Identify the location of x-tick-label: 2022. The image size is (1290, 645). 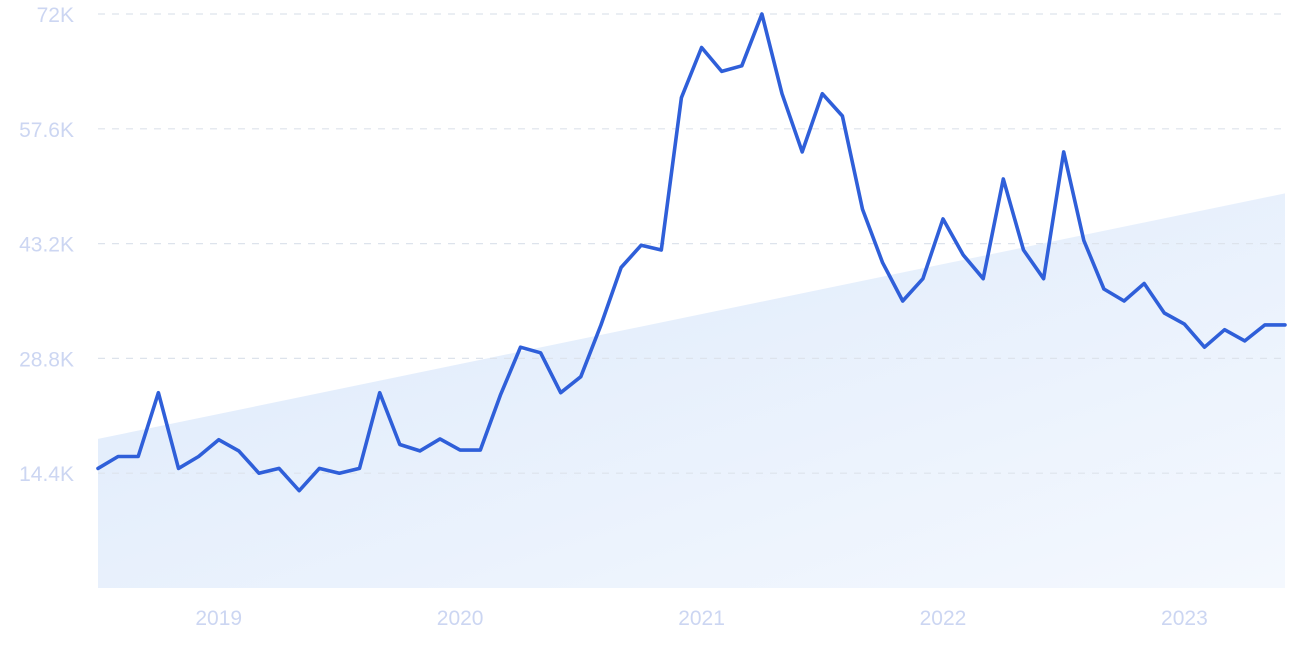
(943, 618).